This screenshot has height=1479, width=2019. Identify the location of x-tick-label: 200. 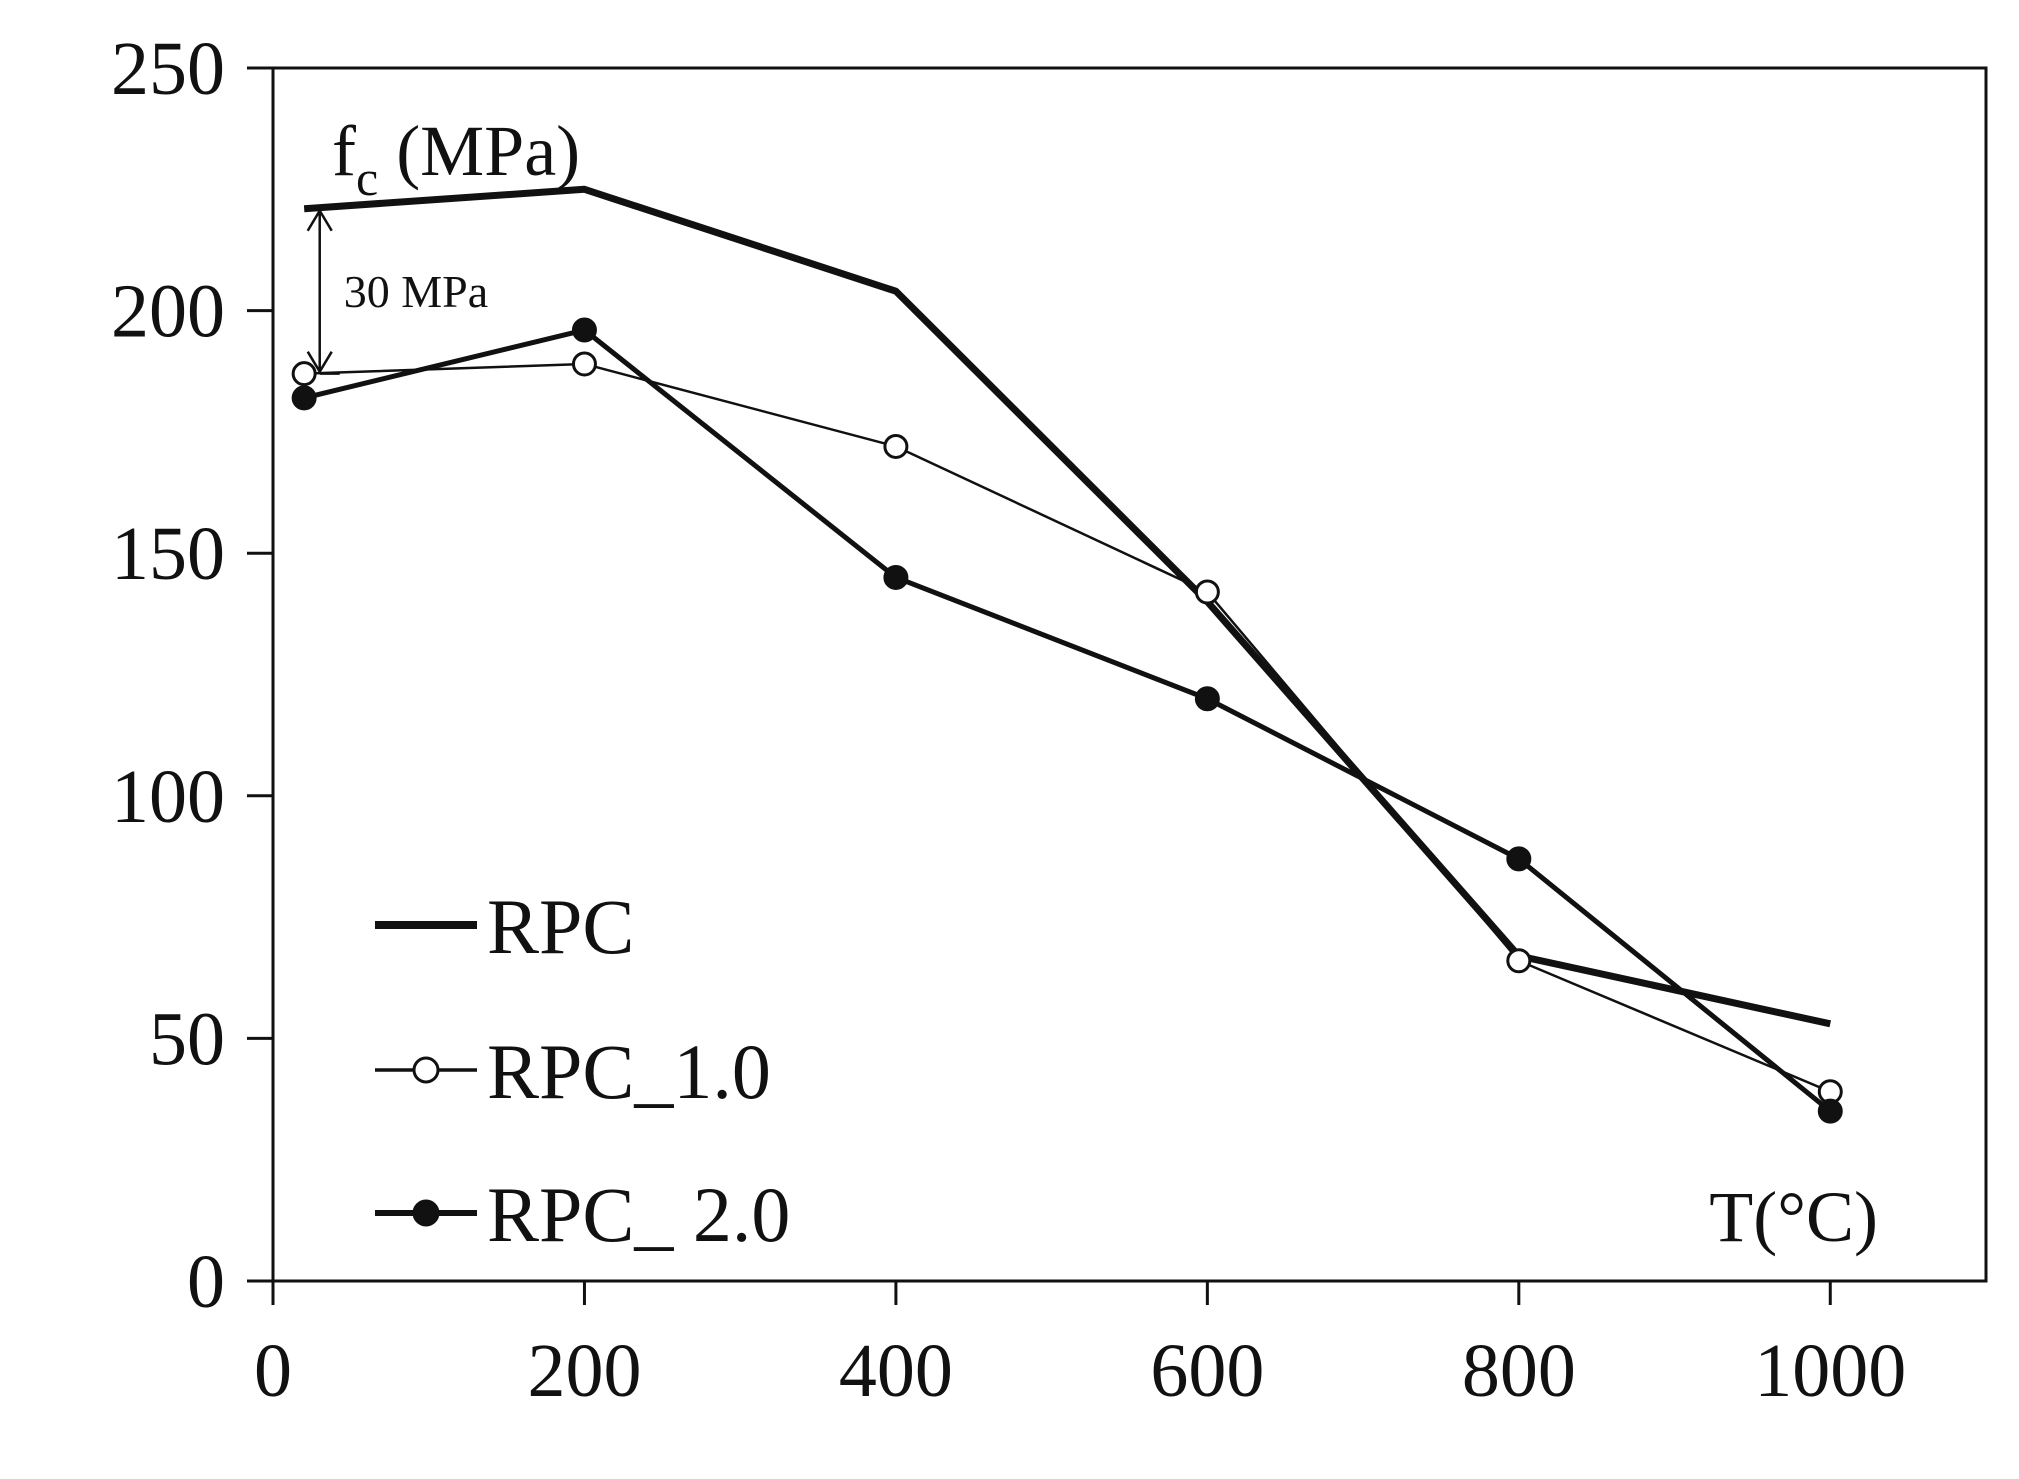
(584, 1371).